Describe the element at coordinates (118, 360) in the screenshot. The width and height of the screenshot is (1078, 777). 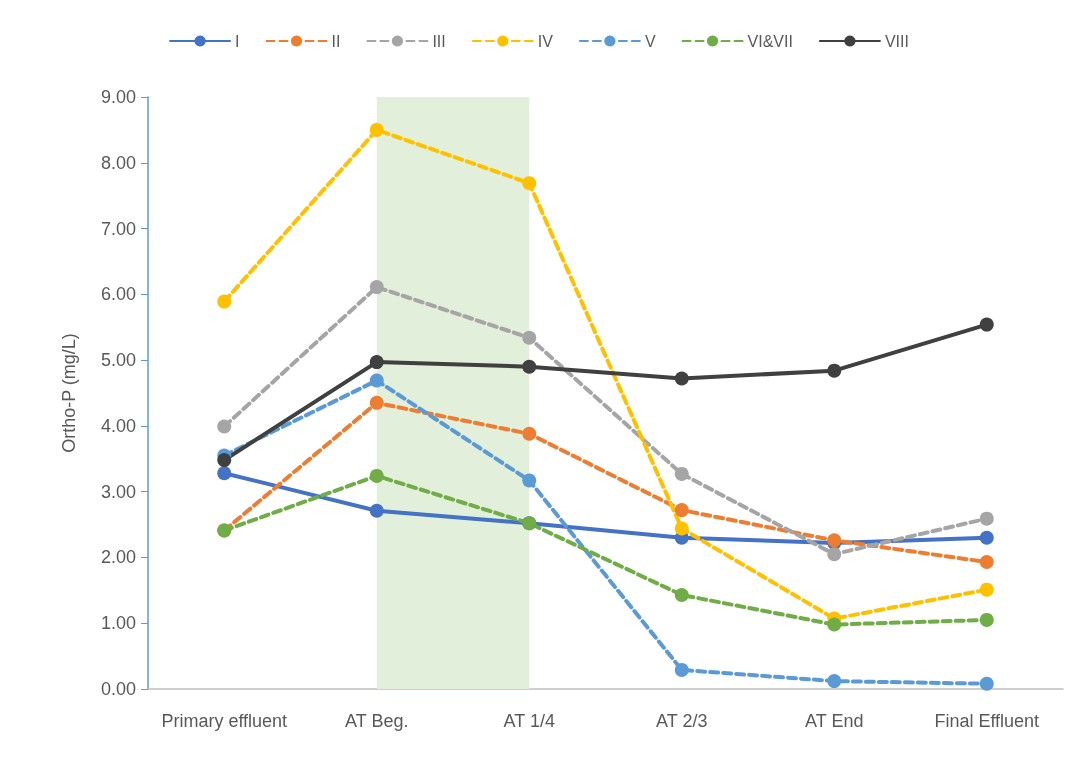
I see `y-tick-label: 5.00` at that location.